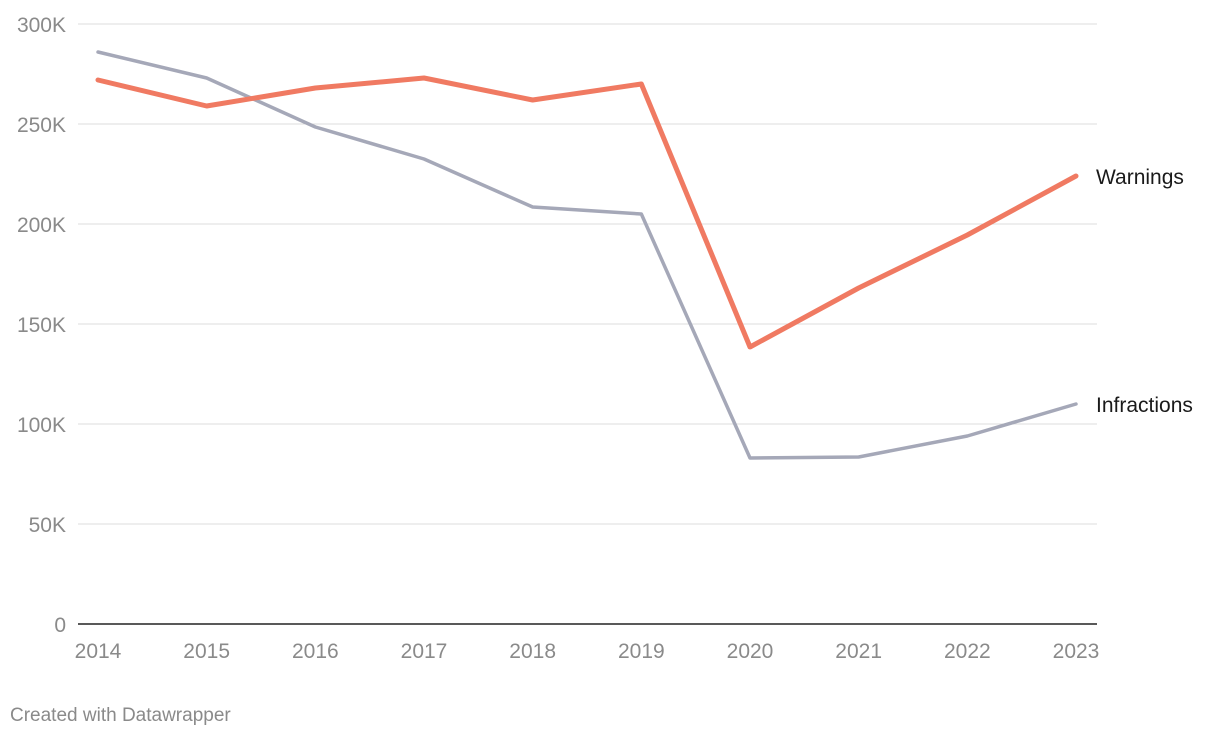  I want to click on x-tick-label: 2021, so click(858, 651).